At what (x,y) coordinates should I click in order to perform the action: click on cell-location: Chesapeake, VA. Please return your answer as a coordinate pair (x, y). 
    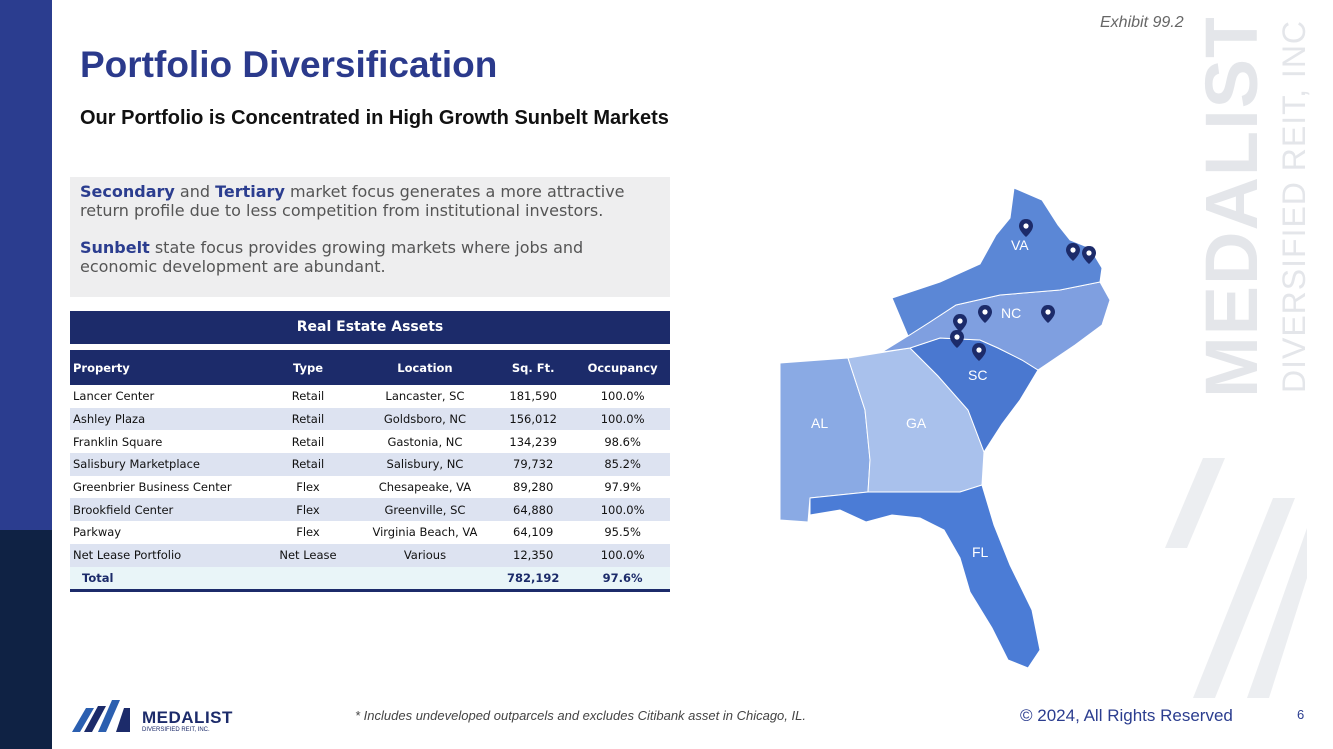
    Looking at the image, I should click on (425, 487).